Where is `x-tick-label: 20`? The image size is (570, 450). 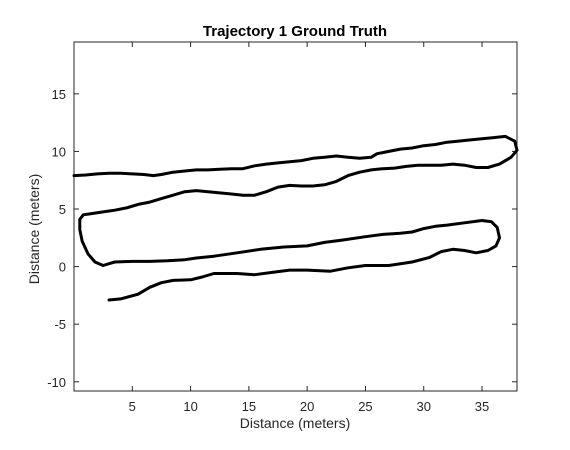 x-tick-label: 20 is located at coordinates (307, 406).